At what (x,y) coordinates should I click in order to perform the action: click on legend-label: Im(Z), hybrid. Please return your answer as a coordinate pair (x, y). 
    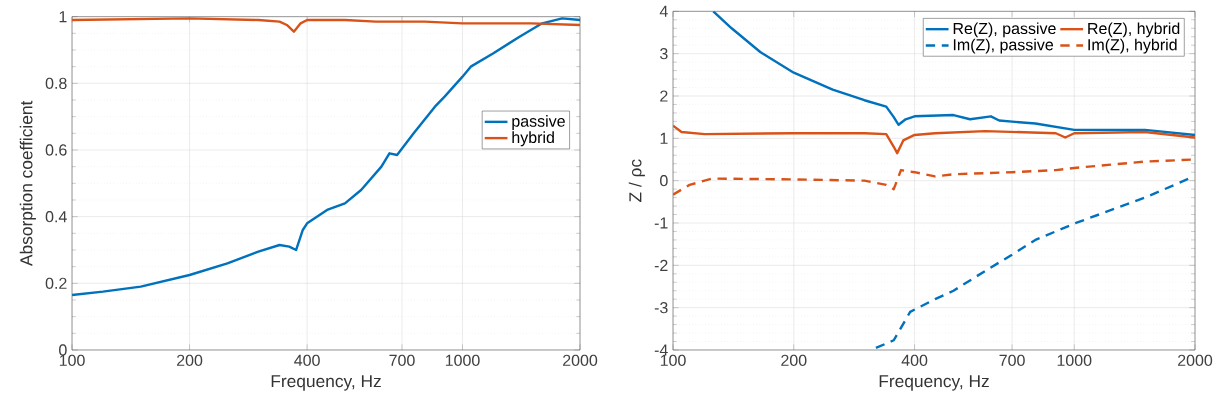
    Looking at the image, I should click on (1132, 46).